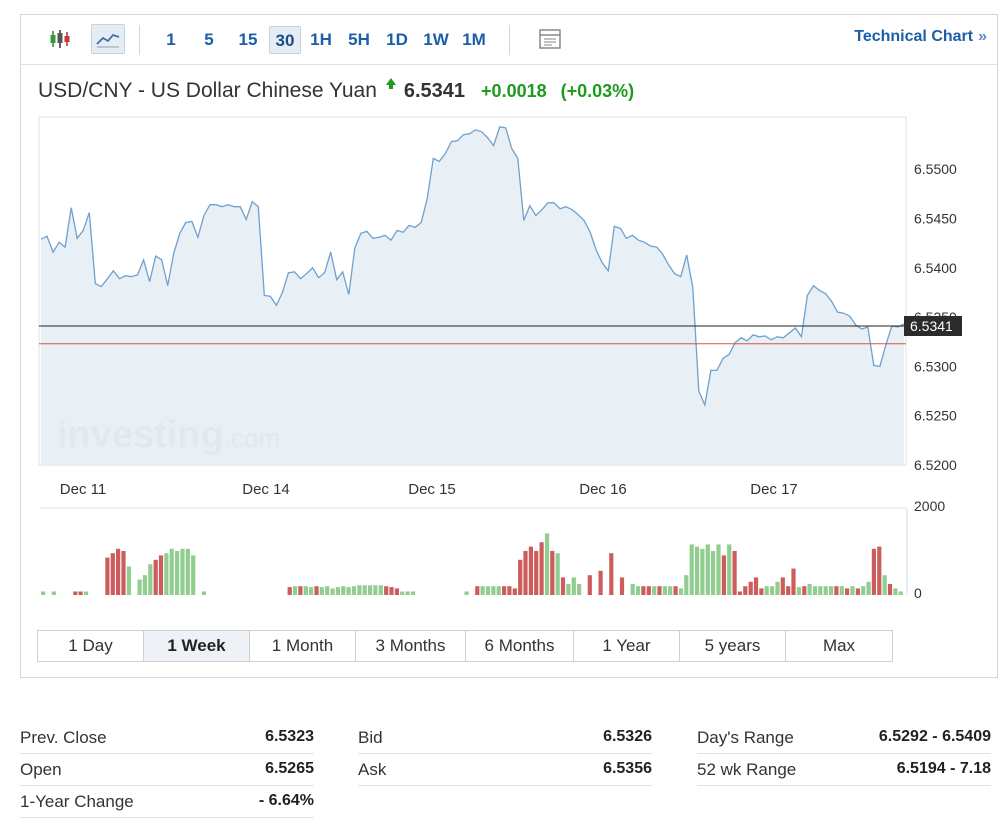 This screenshot has height=832, width=1006. I want to click on candlestick-icon, so click(60, 39).